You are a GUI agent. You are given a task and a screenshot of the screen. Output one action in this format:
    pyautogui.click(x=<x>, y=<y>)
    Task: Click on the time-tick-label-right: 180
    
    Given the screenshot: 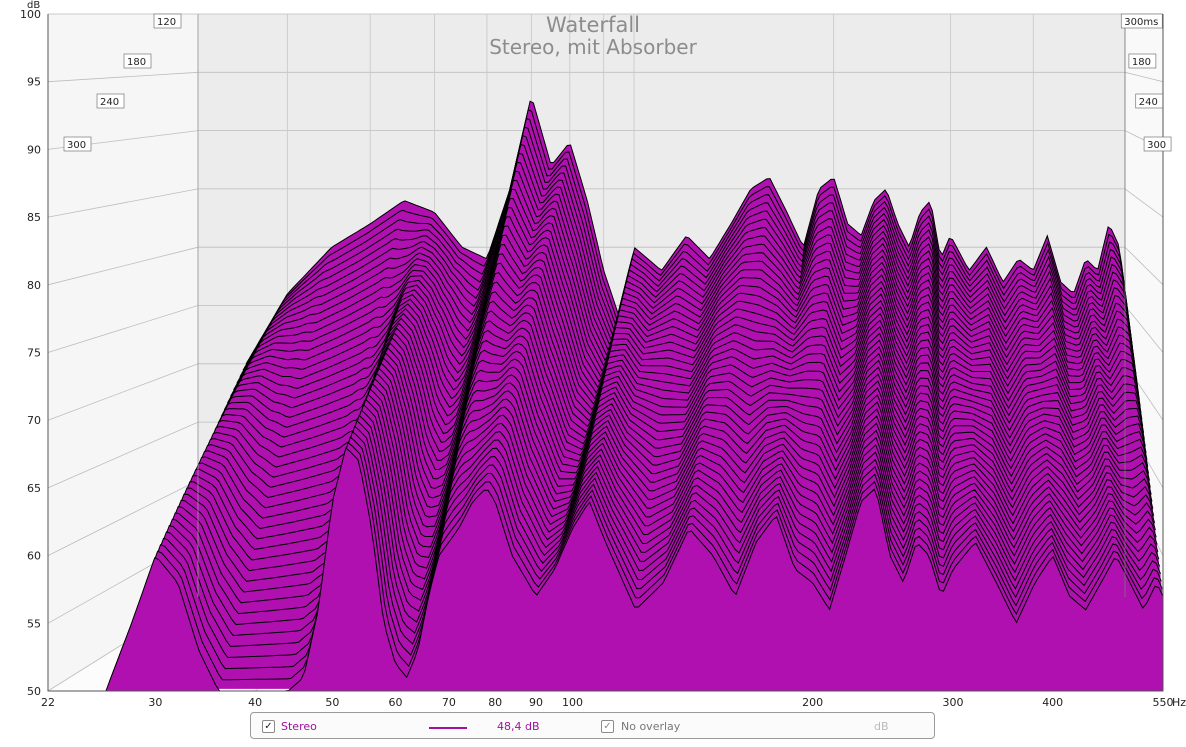 What is the action you would take?
    pyautogui.click(x=1141, y=62)
    